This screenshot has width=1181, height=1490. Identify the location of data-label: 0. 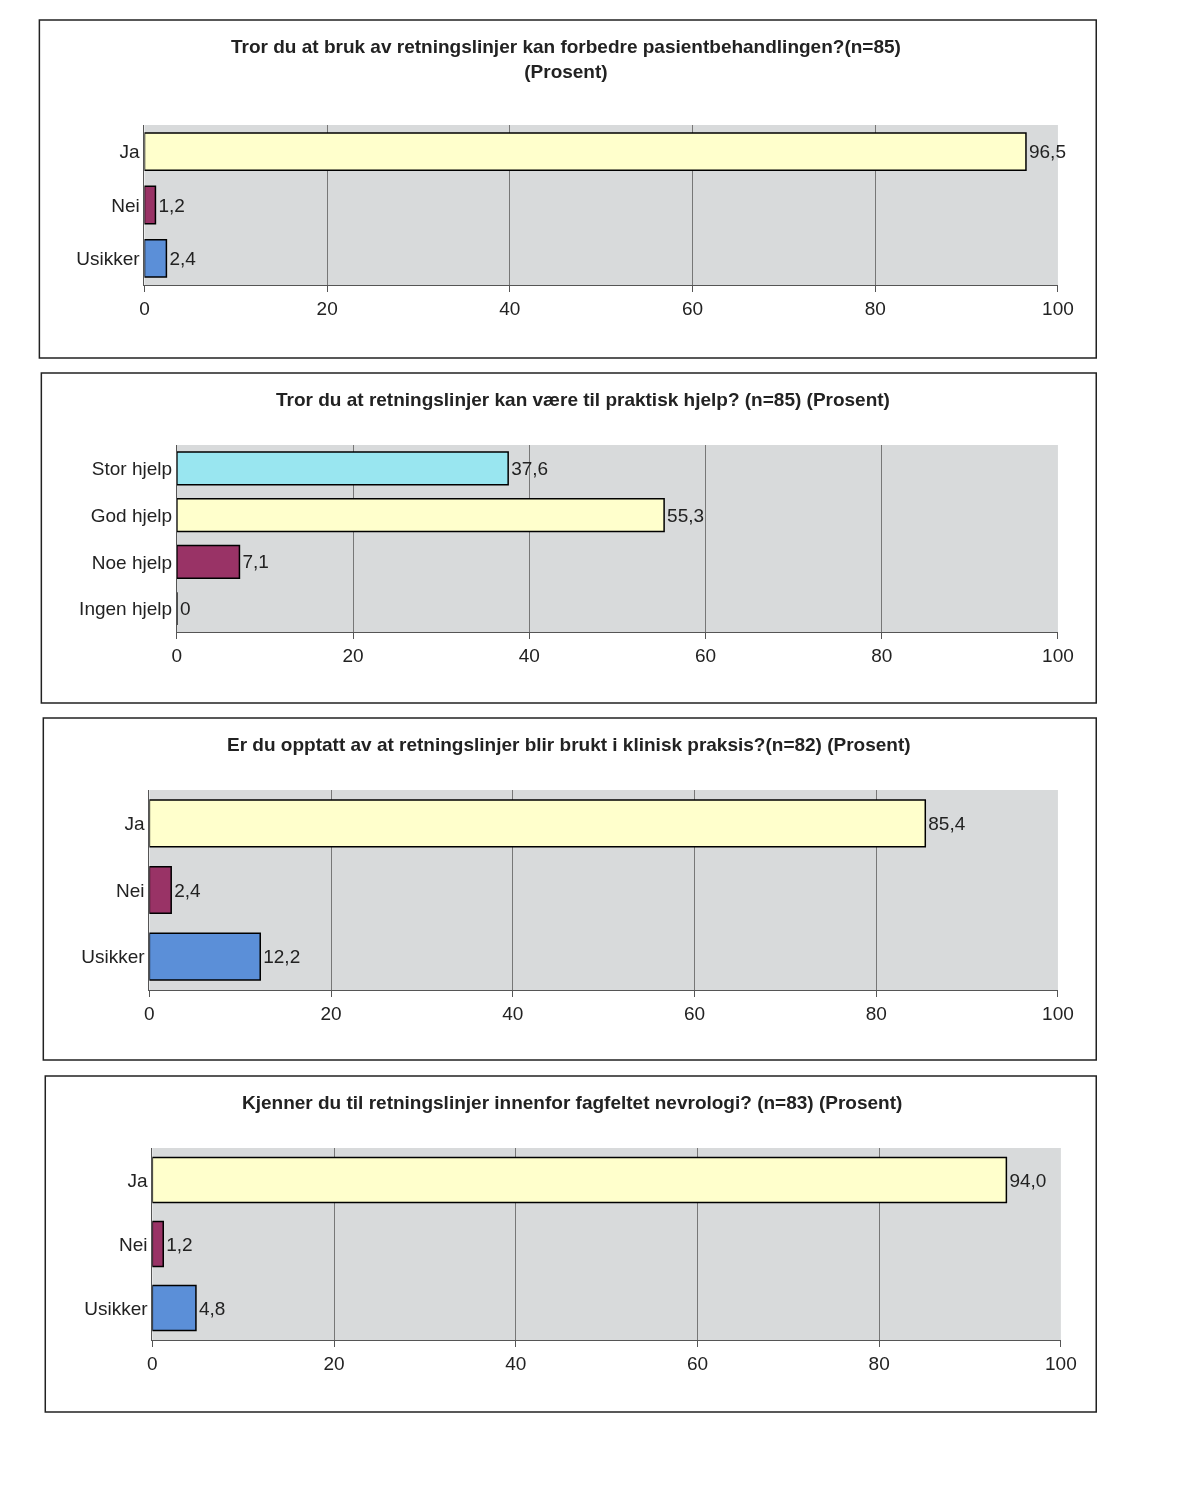
(185, 609).